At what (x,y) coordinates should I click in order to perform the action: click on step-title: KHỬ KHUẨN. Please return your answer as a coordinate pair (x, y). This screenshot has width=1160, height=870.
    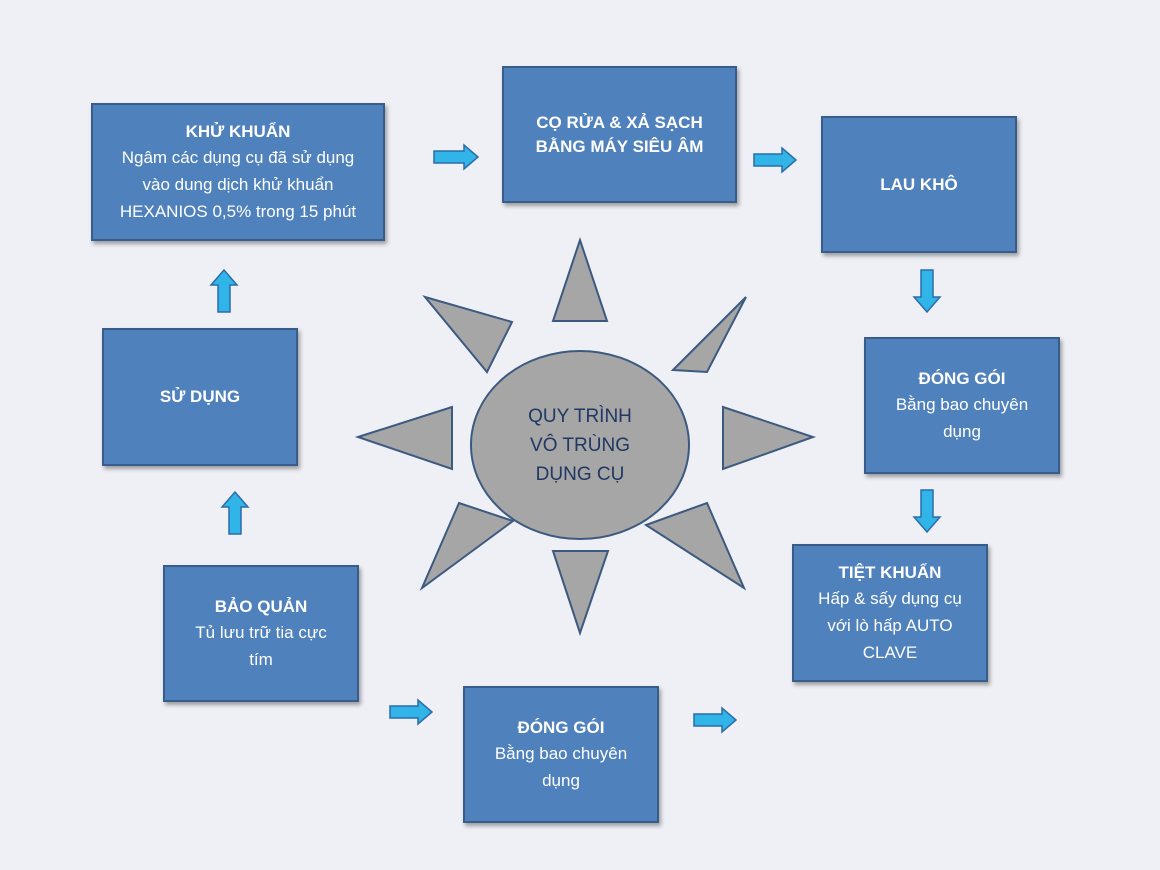
    Looking at the image, I should click on (238, 131).